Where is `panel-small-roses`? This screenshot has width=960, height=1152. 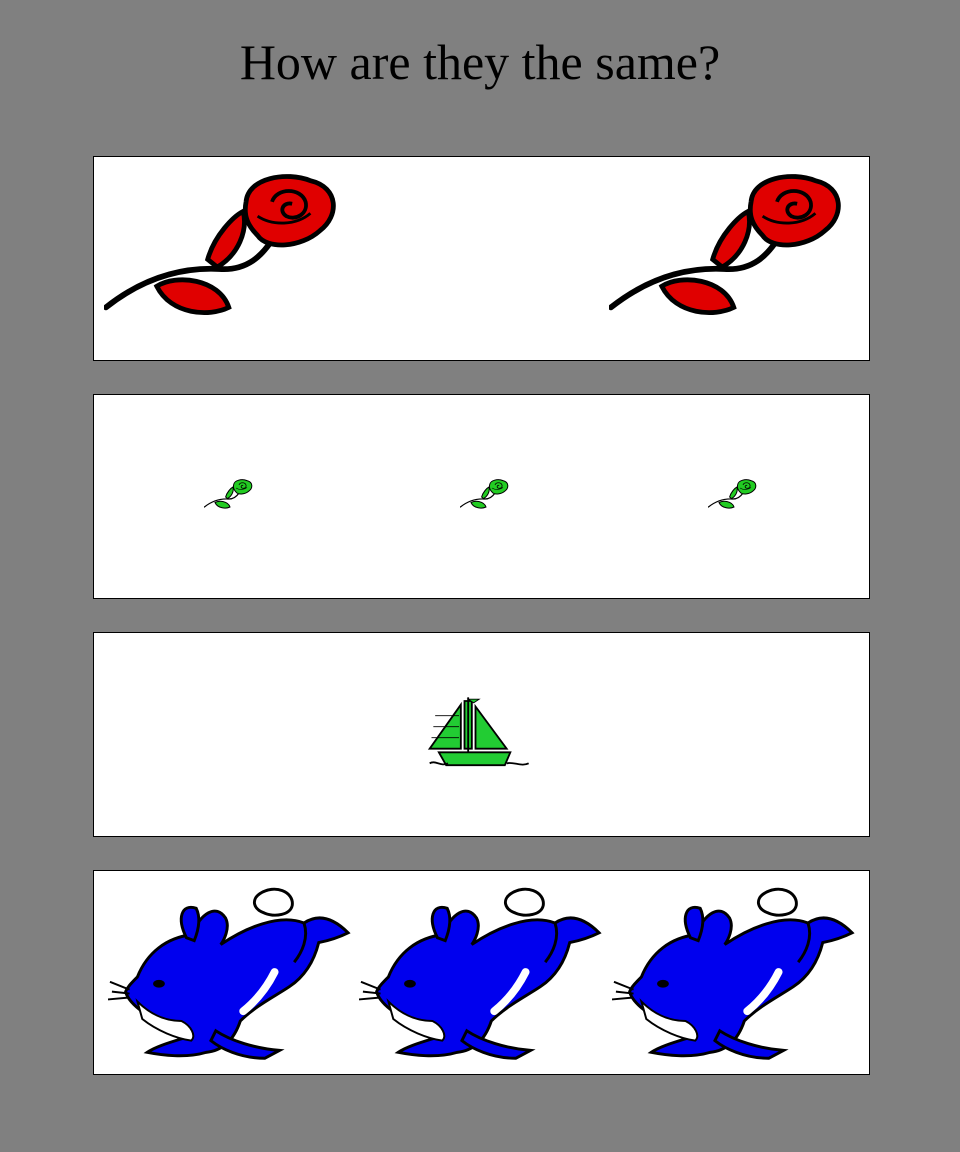
panel-small-roses is located at coordinates (481, 496).